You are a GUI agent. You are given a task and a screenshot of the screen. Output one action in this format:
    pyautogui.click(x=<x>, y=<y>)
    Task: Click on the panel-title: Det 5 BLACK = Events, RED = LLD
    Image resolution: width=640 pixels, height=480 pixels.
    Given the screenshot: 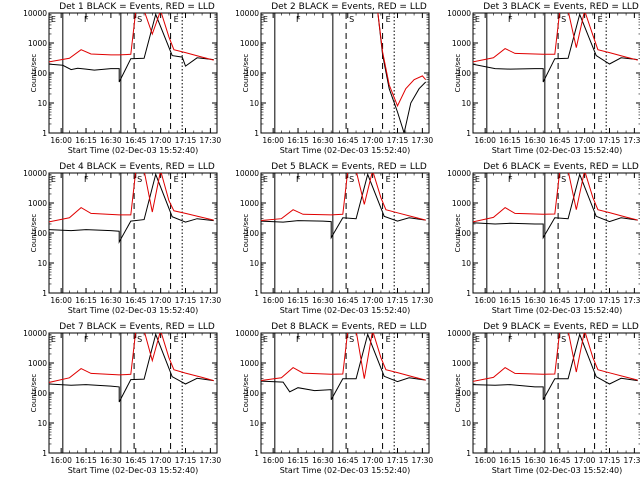 What is the action you would take?
    pyautogui.click(x=349, y=167)
    